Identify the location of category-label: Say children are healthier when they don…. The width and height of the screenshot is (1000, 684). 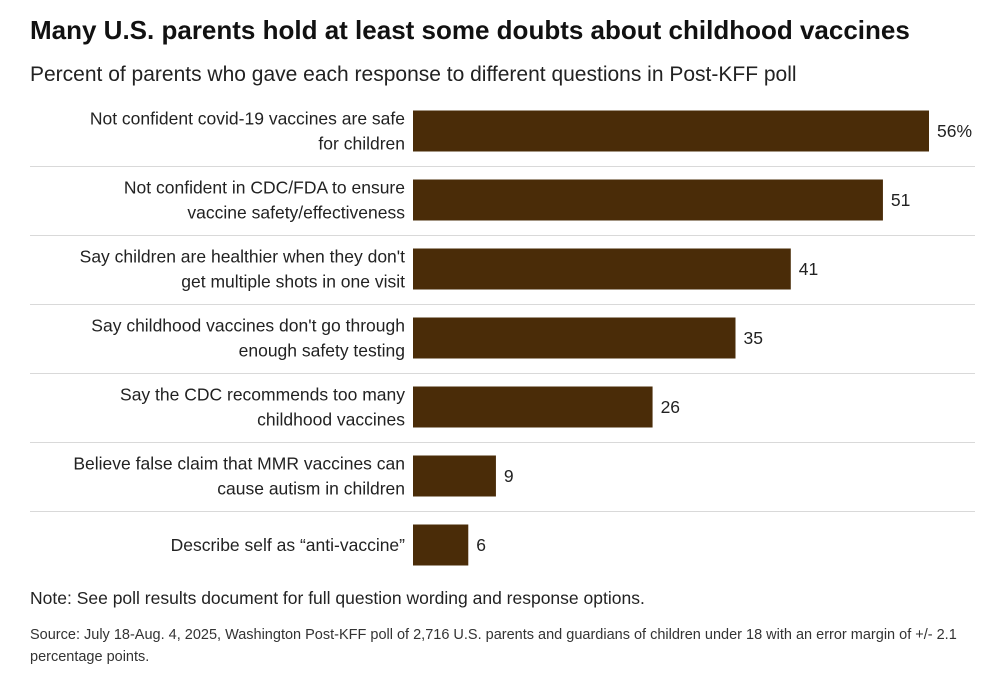
(242, 257).